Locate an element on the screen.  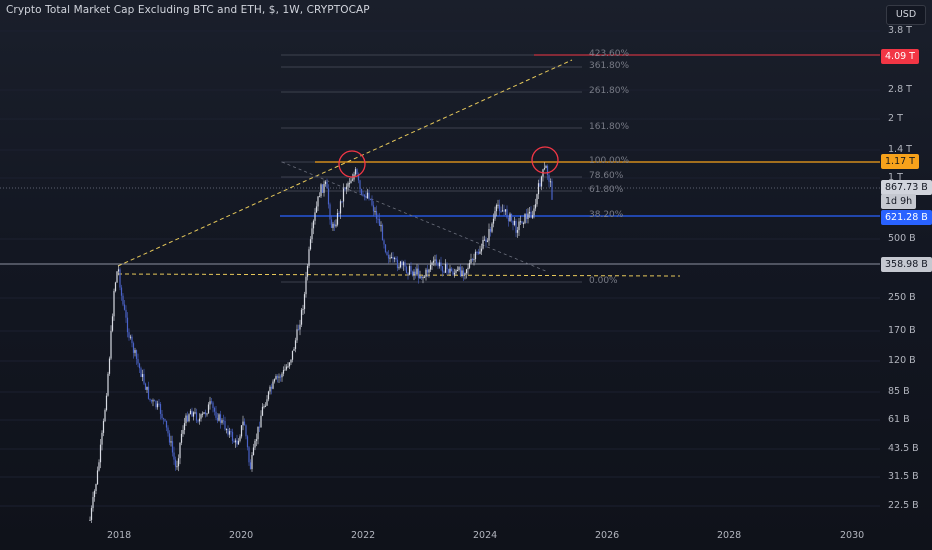
ath-price-badge: 1.17 T is located at coordinates (900, 161).